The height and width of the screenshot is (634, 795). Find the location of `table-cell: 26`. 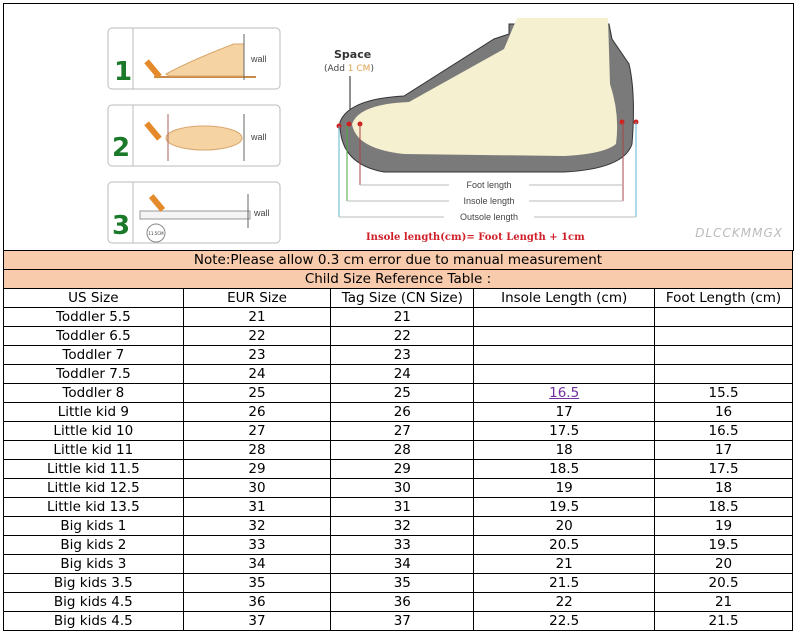

table-cell: 26 is located at coordinates (402, 412).